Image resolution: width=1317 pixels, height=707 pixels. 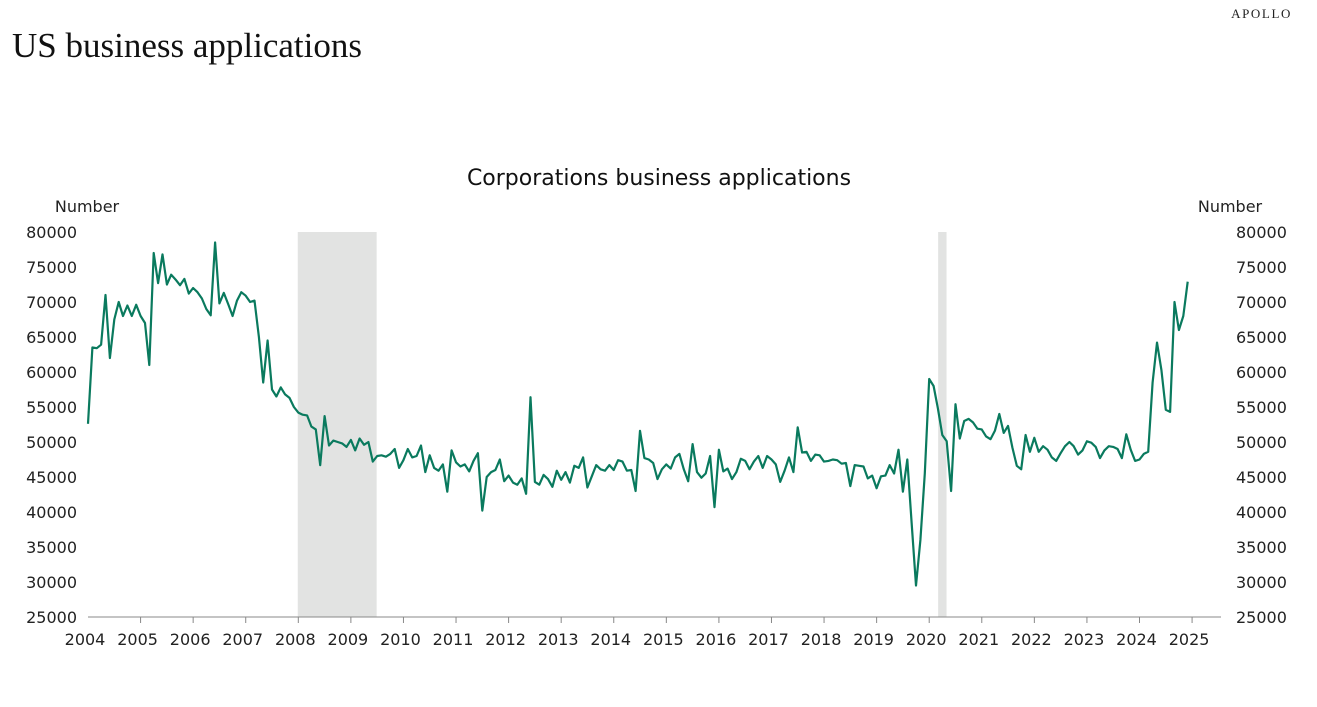 I want to click on y-tick-label-left: 60000, so click(x=51, y=372).